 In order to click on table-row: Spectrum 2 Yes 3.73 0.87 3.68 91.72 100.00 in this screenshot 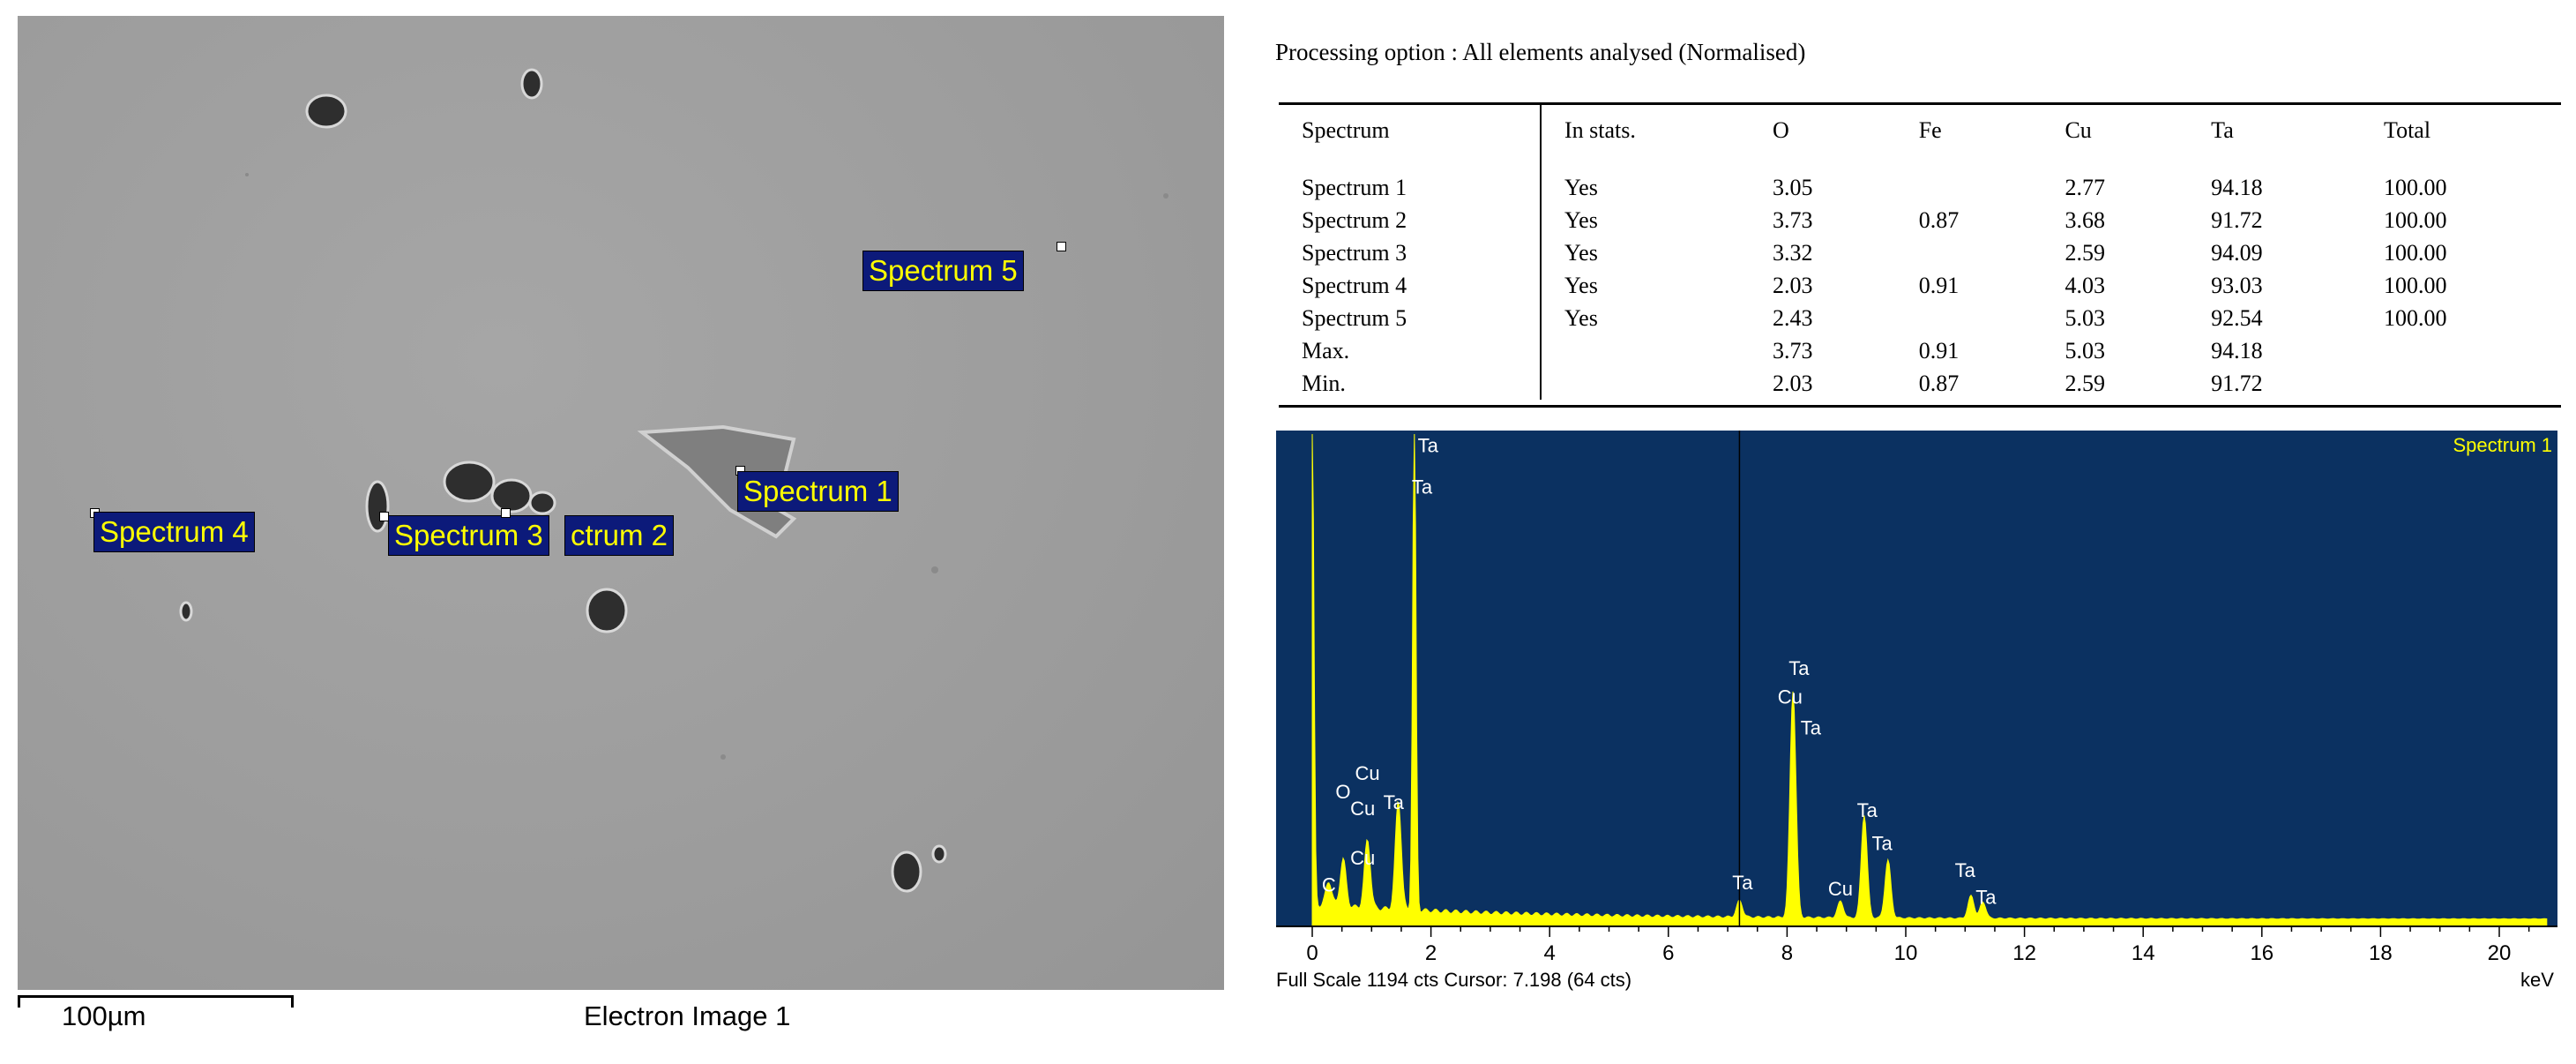, I will do `click(1919, 220)`.